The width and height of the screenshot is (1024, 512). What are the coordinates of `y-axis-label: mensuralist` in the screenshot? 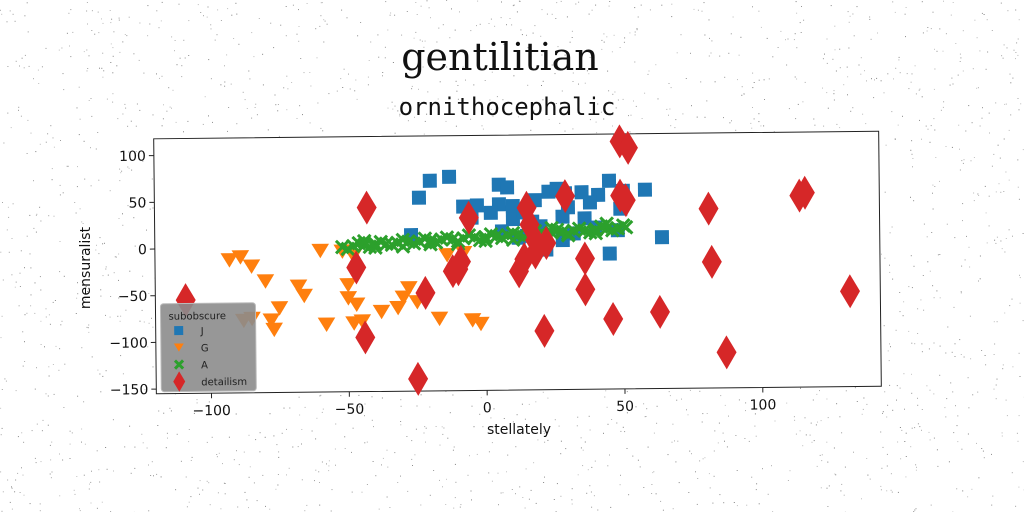 It's located at (86, 267).